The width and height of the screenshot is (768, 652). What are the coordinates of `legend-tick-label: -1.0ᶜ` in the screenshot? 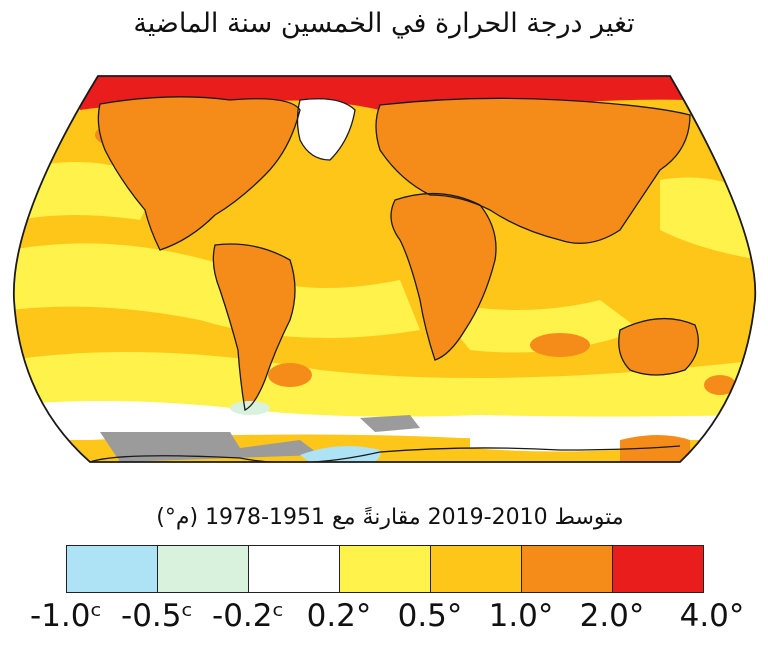 It's located at (66, 616).